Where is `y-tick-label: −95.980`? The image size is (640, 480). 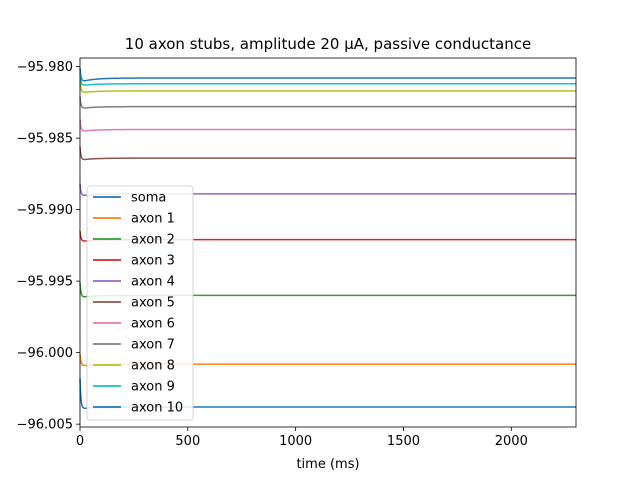 y-tick-label: −95.980 is located at coordinates (45, 67).